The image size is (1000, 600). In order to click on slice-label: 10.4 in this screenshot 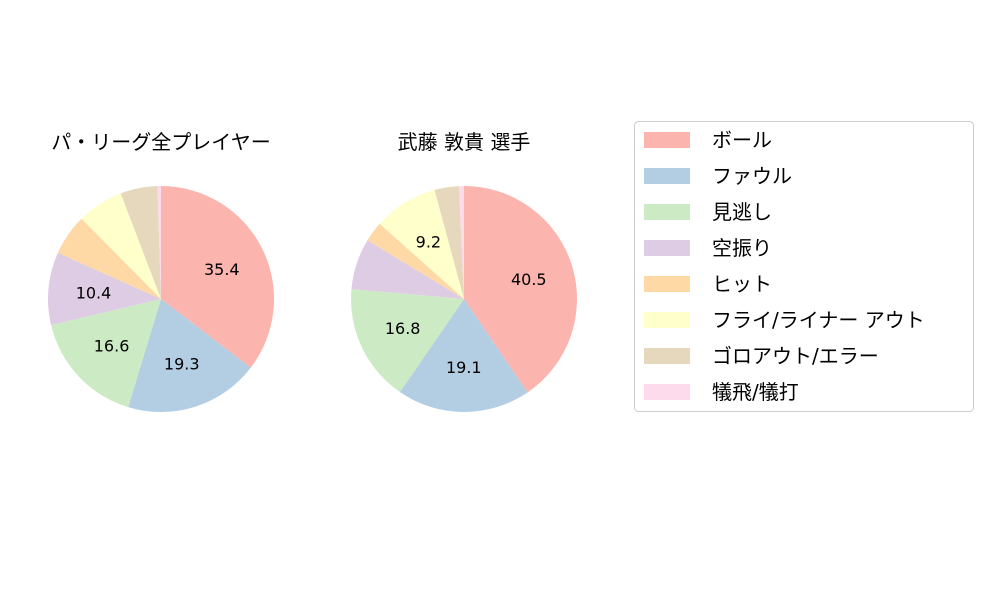, I will do `click(94, 293)`.